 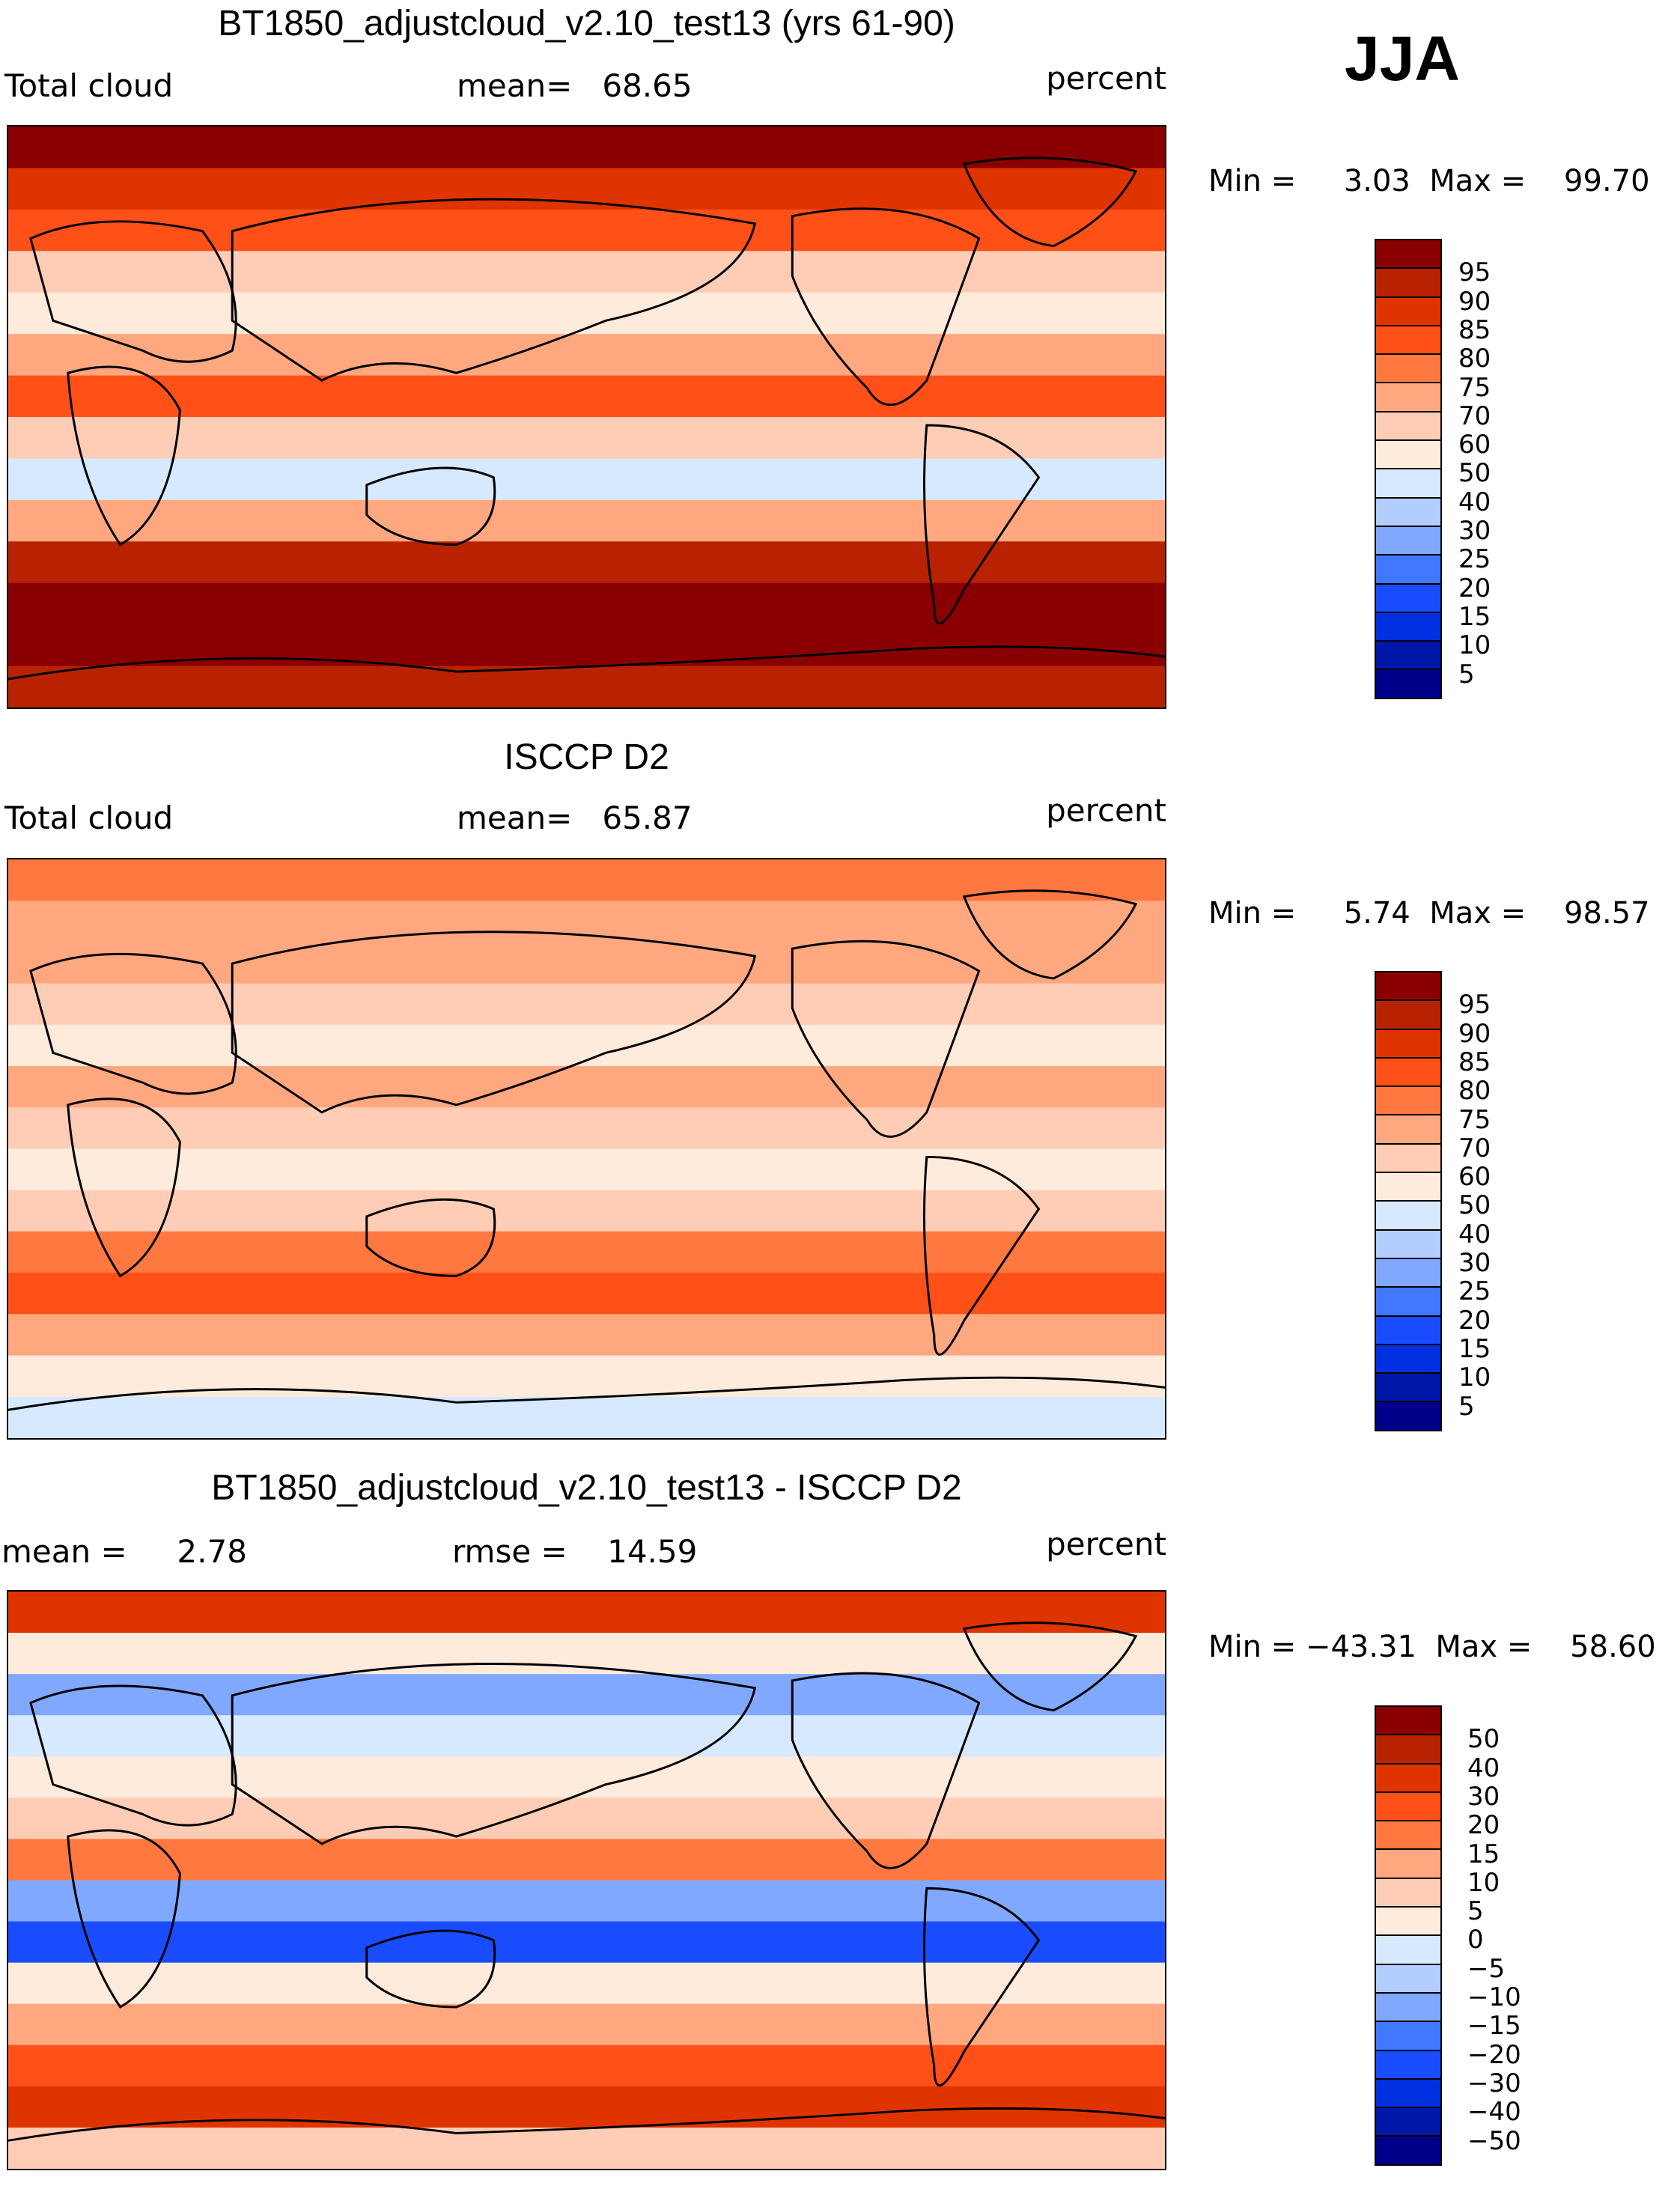 I want to click on colorbar-tick-label: −40, so click(x=1494, y=2112).